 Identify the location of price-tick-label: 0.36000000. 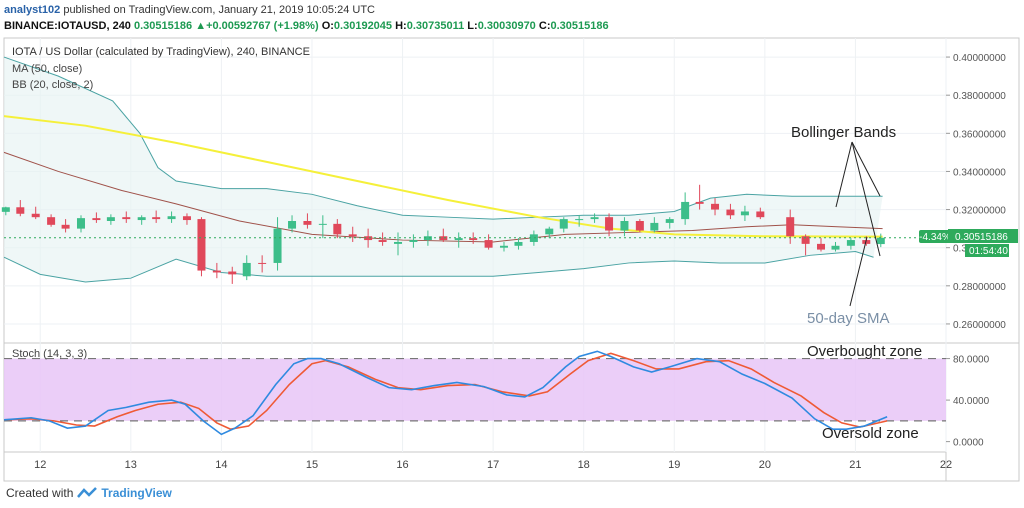
(979, 134).